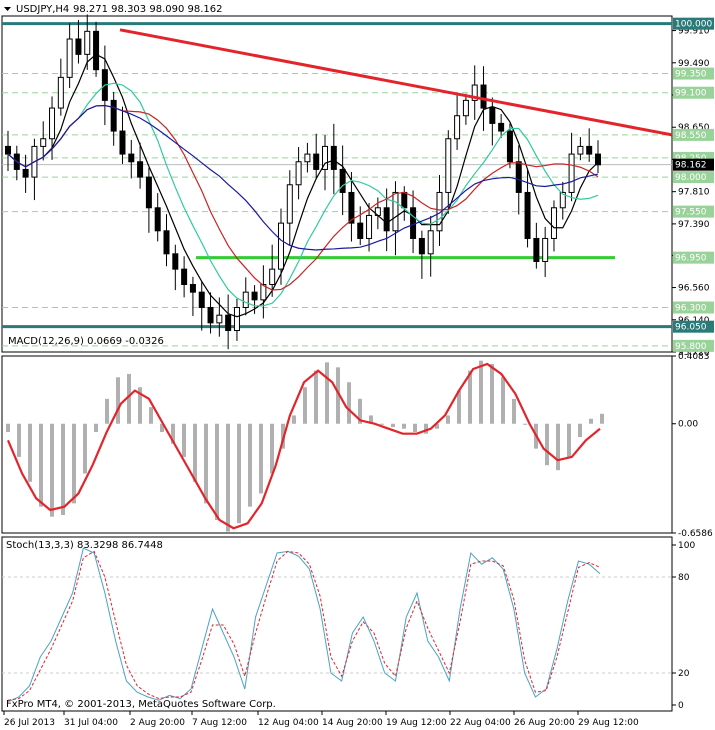 This screenshot has width=715, height=730. I want to click on y-tick-label: 99.490, so click(694, 64).